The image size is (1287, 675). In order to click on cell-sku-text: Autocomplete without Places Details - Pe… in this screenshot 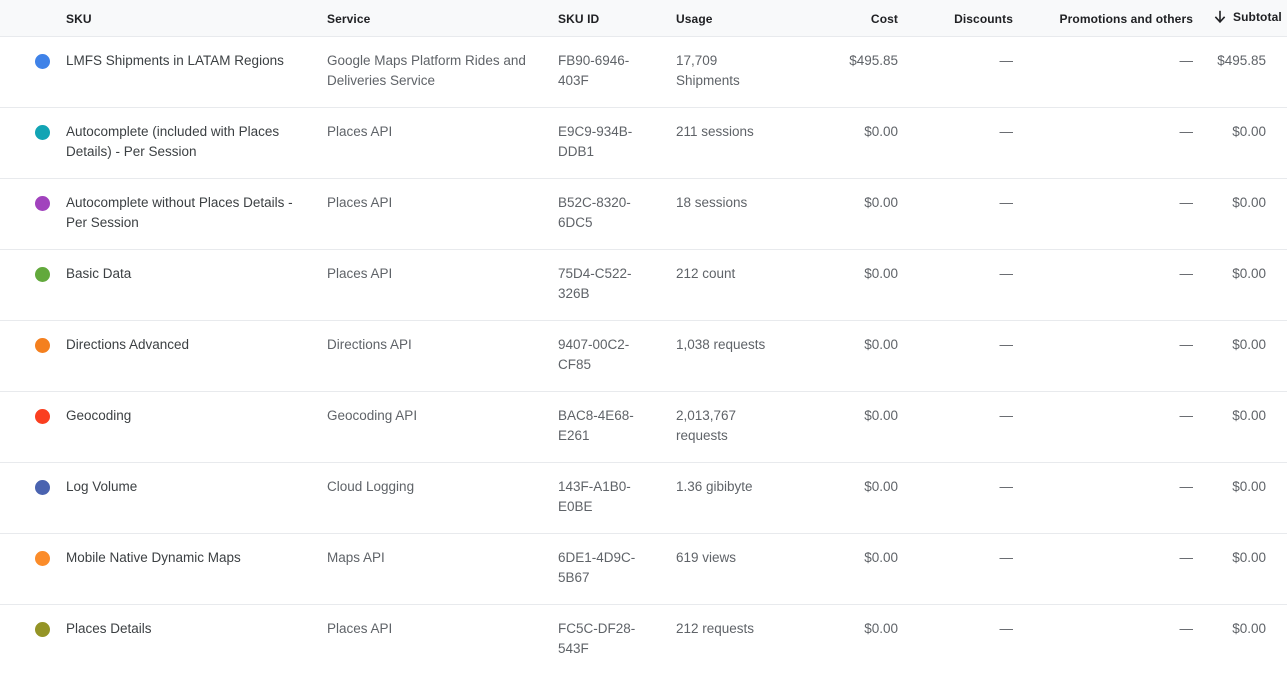, I will do `click(196, 213)`.